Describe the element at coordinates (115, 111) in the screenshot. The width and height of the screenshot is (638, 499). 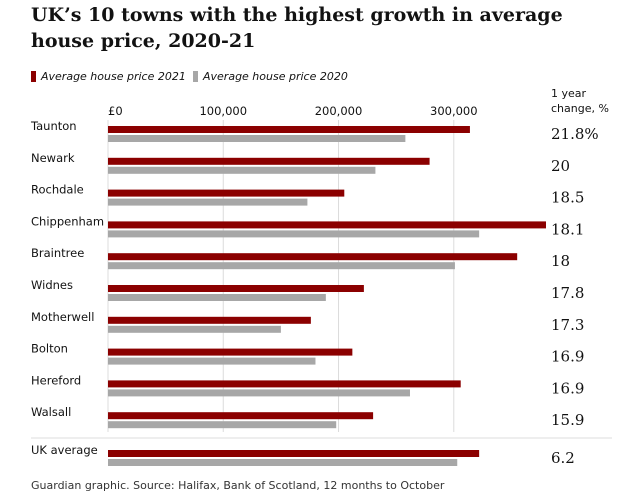
I see `x-tick-label: £0` at that location.